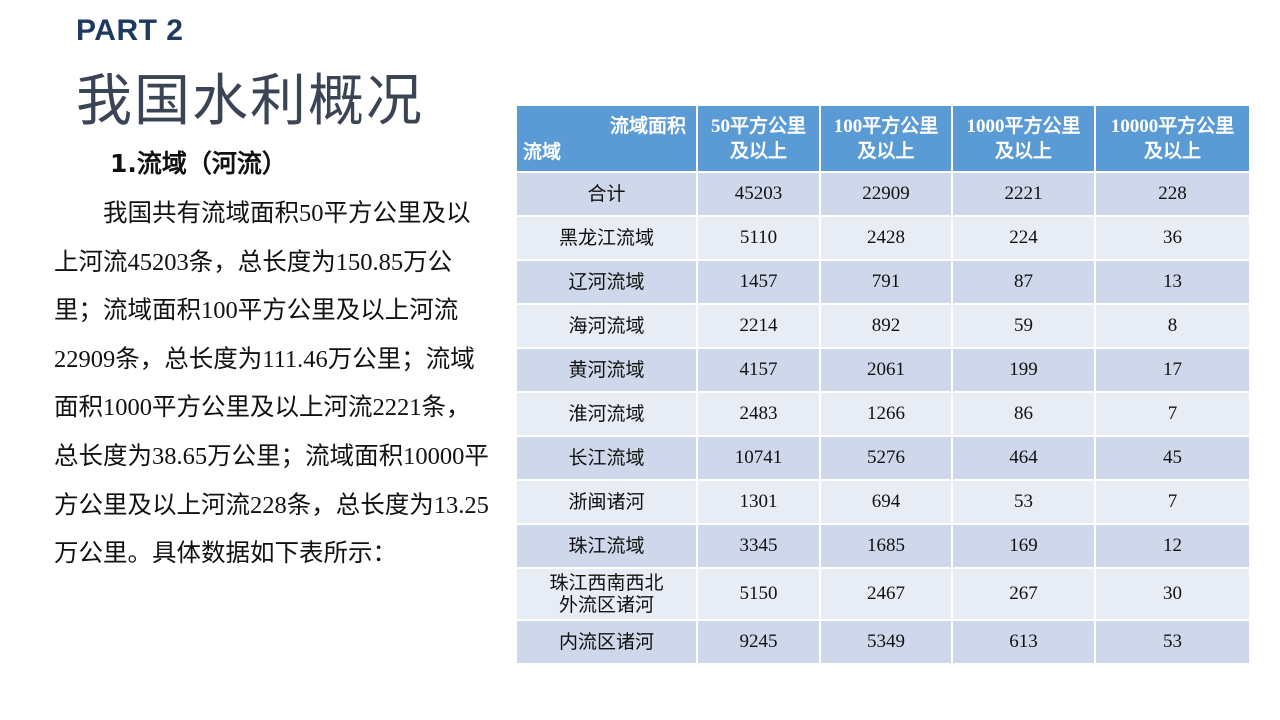  What do you see at coordinates (1172, 546) in the screenshot?
I see `cell-value: 12` at bounding box center [1172, 546].